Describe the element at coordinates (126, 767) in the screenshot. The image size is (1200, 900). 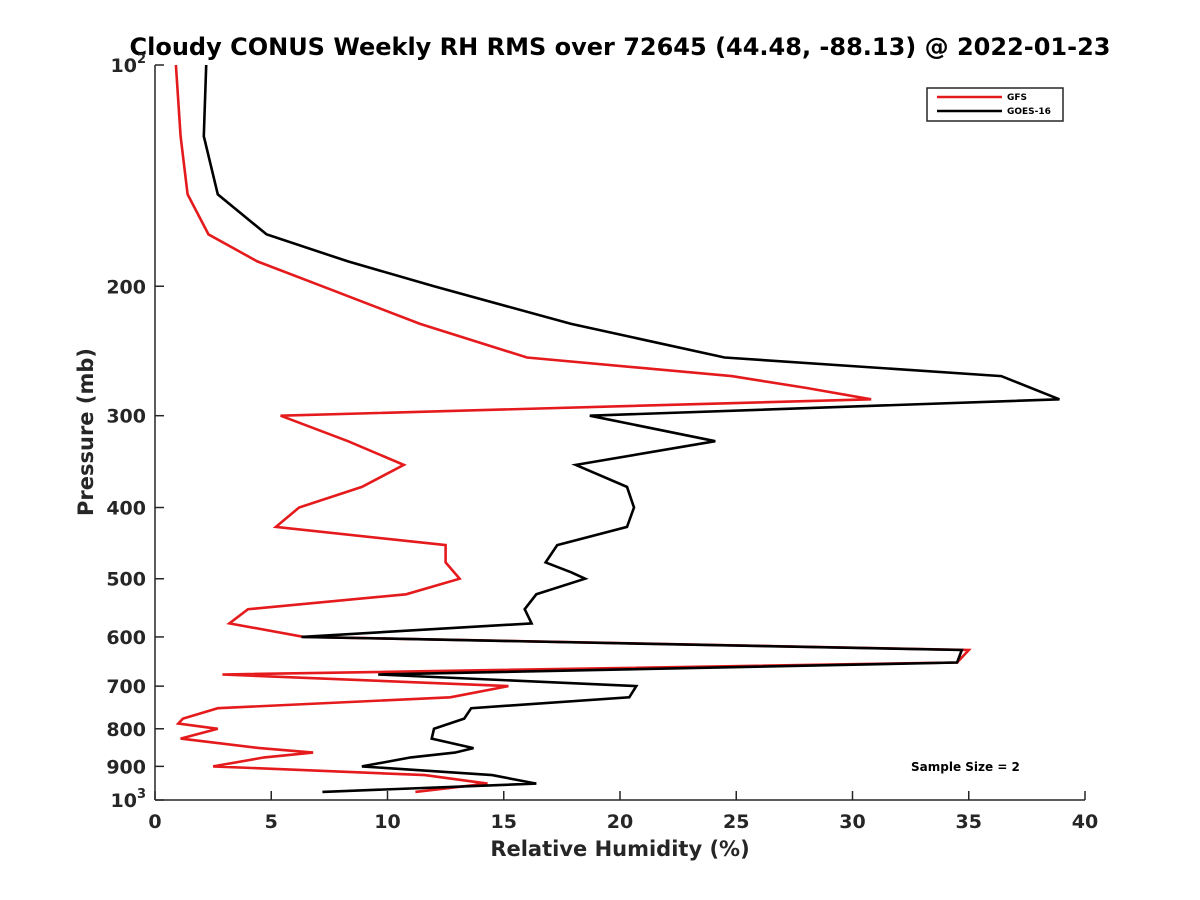
I see `y-tick-label: 900` at that location.